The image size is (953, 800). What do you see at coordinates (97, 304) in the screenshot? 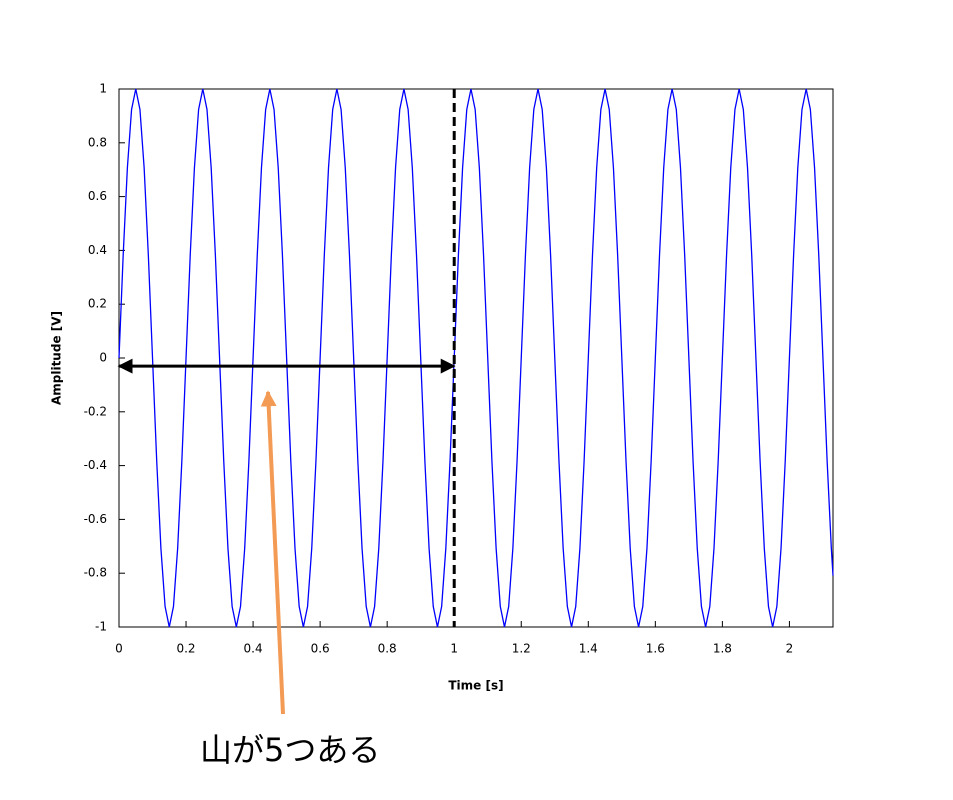
I see `y-tick-label: 0.2` at bounding box center [97, 304].